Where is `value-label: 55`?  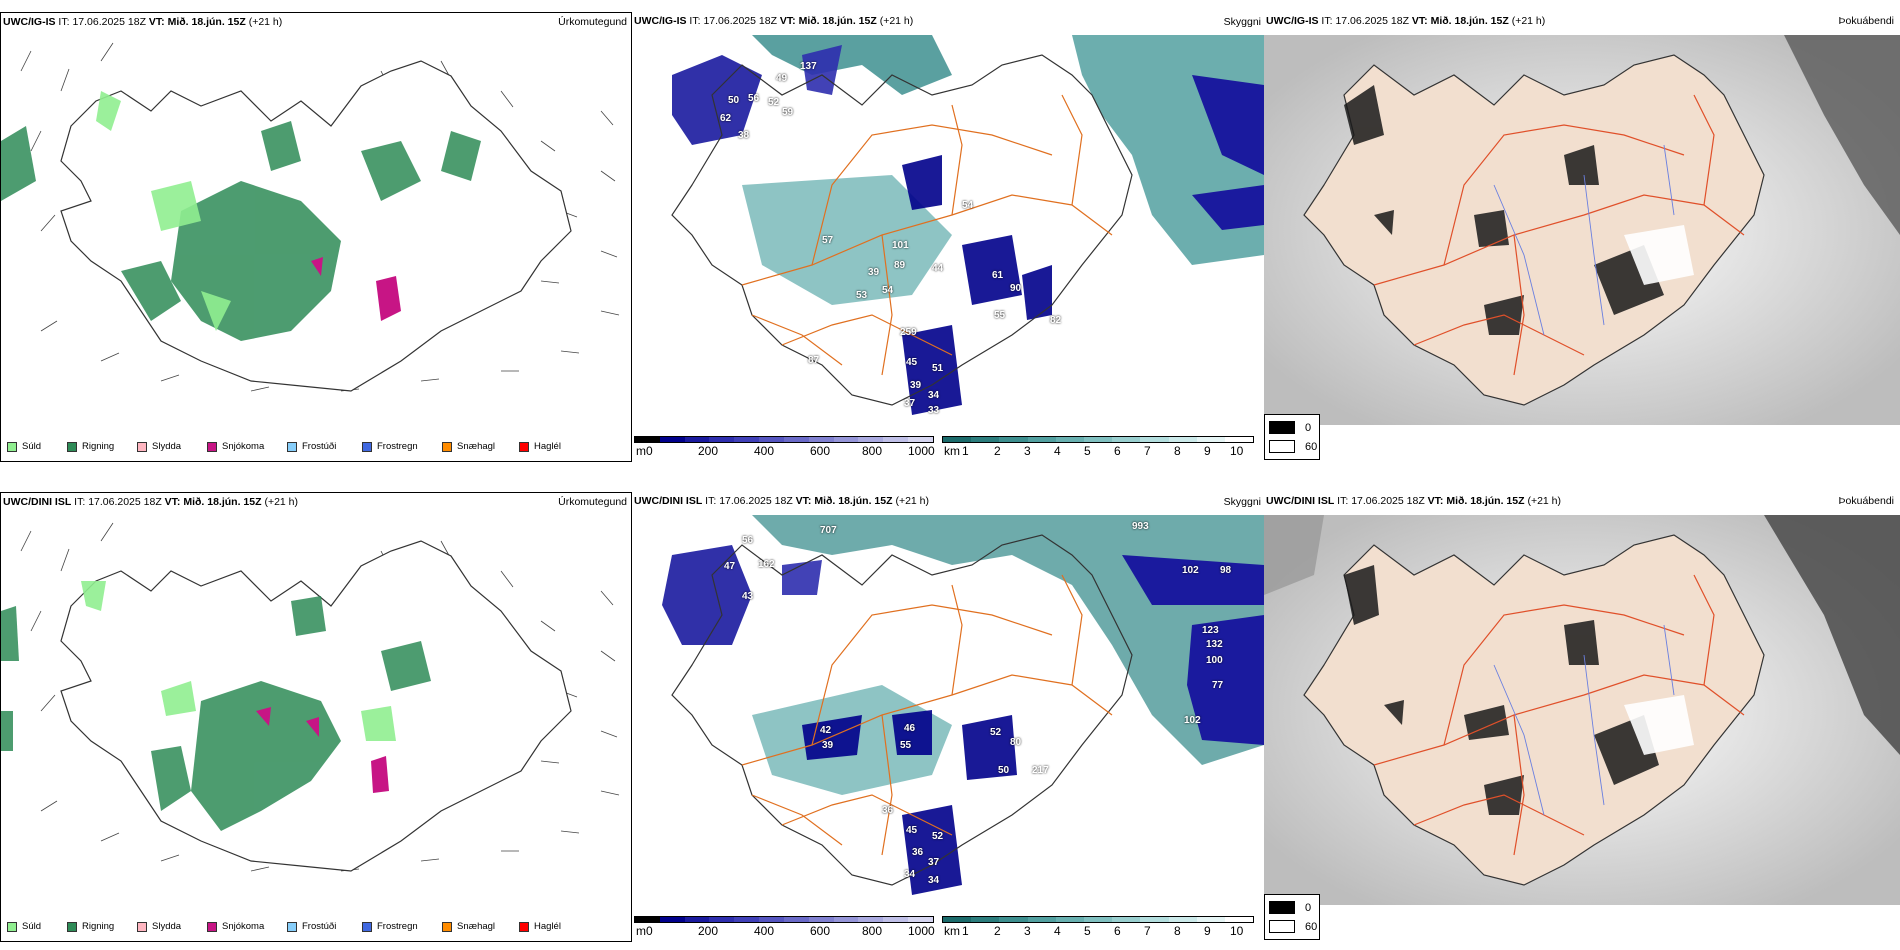
value-label: 55 is located at coordinates (906, 745).